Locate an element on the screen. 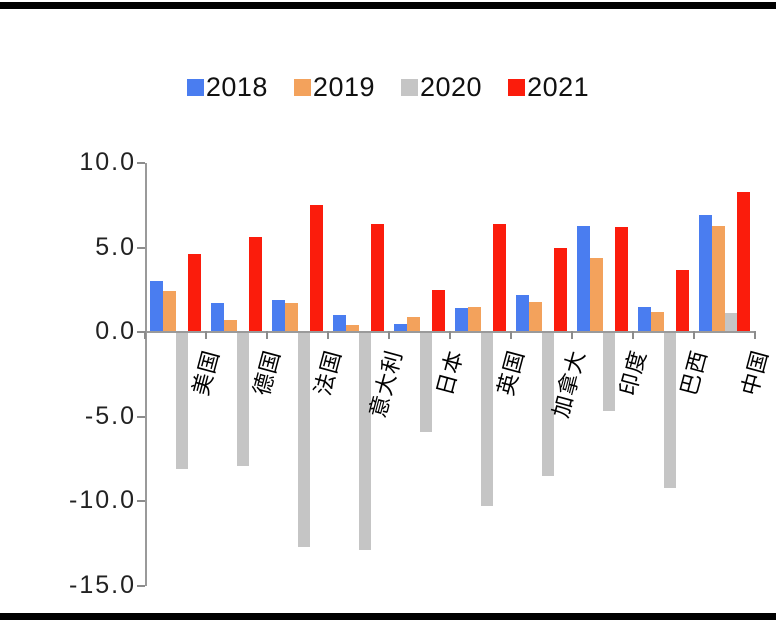 This screenshot has height=628, width=776. bar-2021-印度 is located at coordinates (622, 279).